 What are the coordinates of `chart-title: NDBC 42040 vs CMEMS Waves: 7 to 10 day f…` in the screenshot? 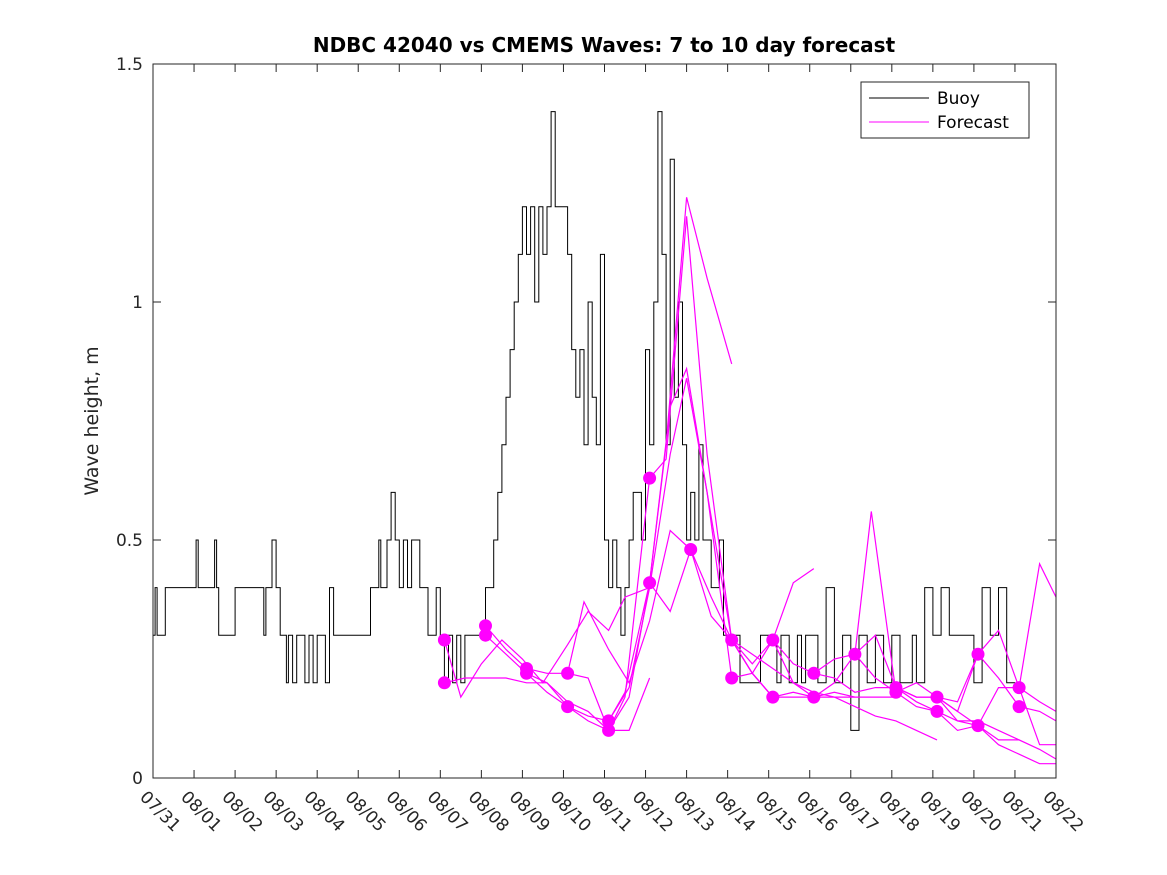 It's located at (604, 45).